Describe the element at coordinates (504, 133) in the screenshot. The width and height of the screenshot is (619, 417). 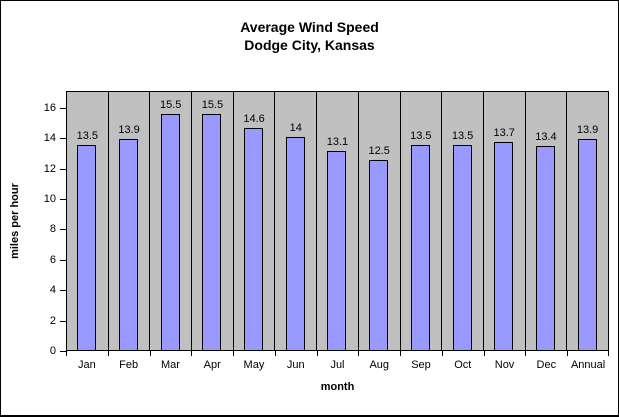
I see `bar-value-label: 13.7` at that location.